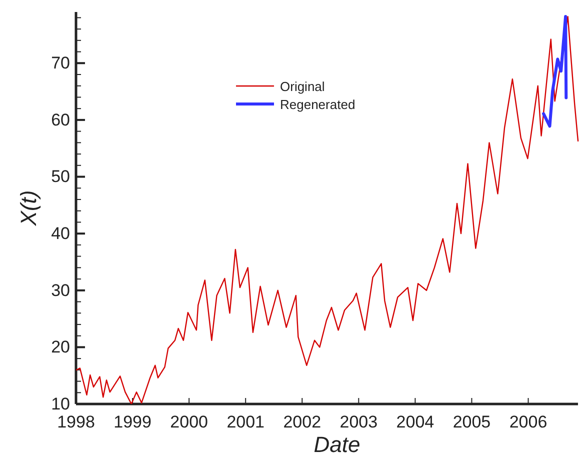 The width and height of the screenshot is (579, 455). I want to click on line-series, so click(555, 71).